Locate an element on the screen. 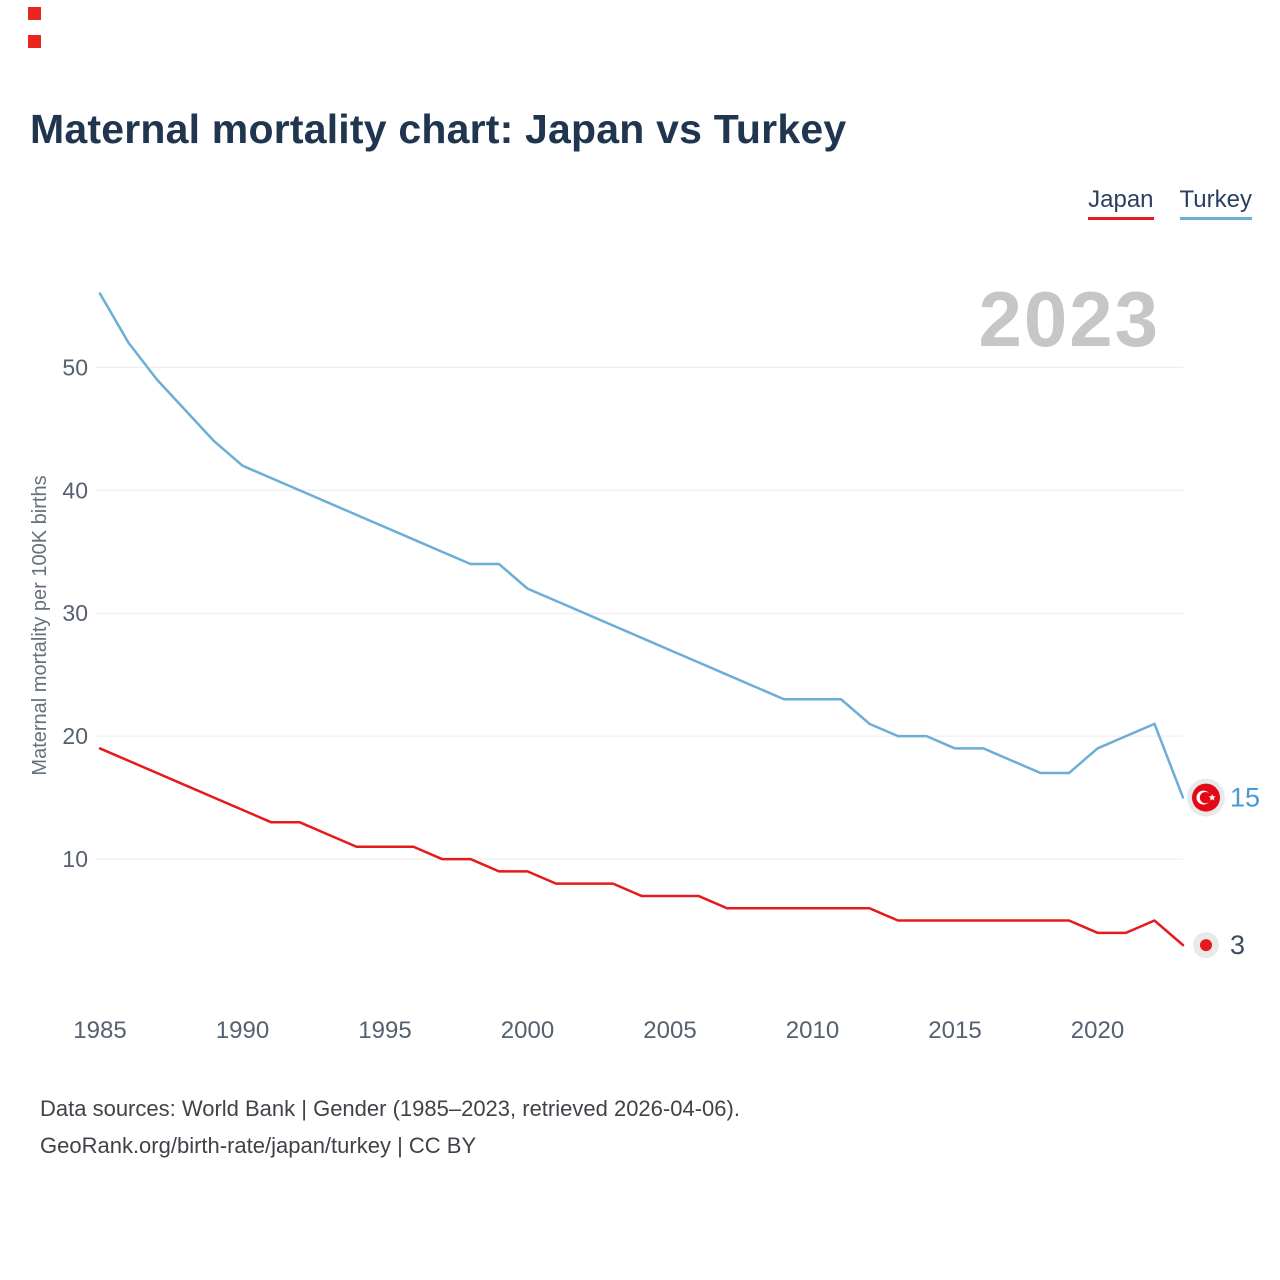 Image resolution: width=1280 pixels, height=1280 pixels. legend: Japan Turkey is located at coordinates (1170, 203).